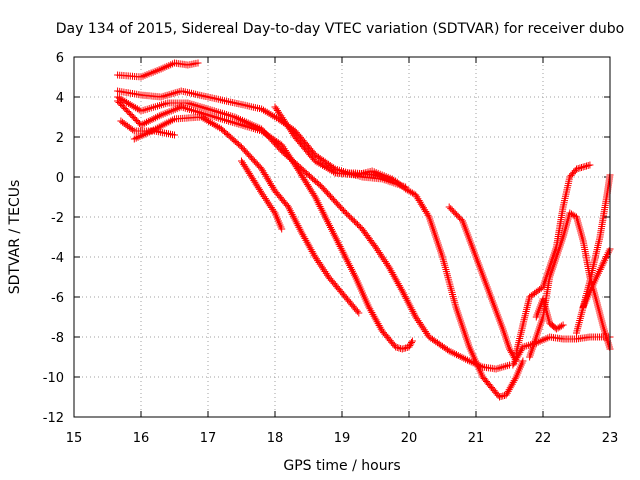 This screenshot has width=640, height=480. I want to click on y-tick-label: -6, so click(57, 298).